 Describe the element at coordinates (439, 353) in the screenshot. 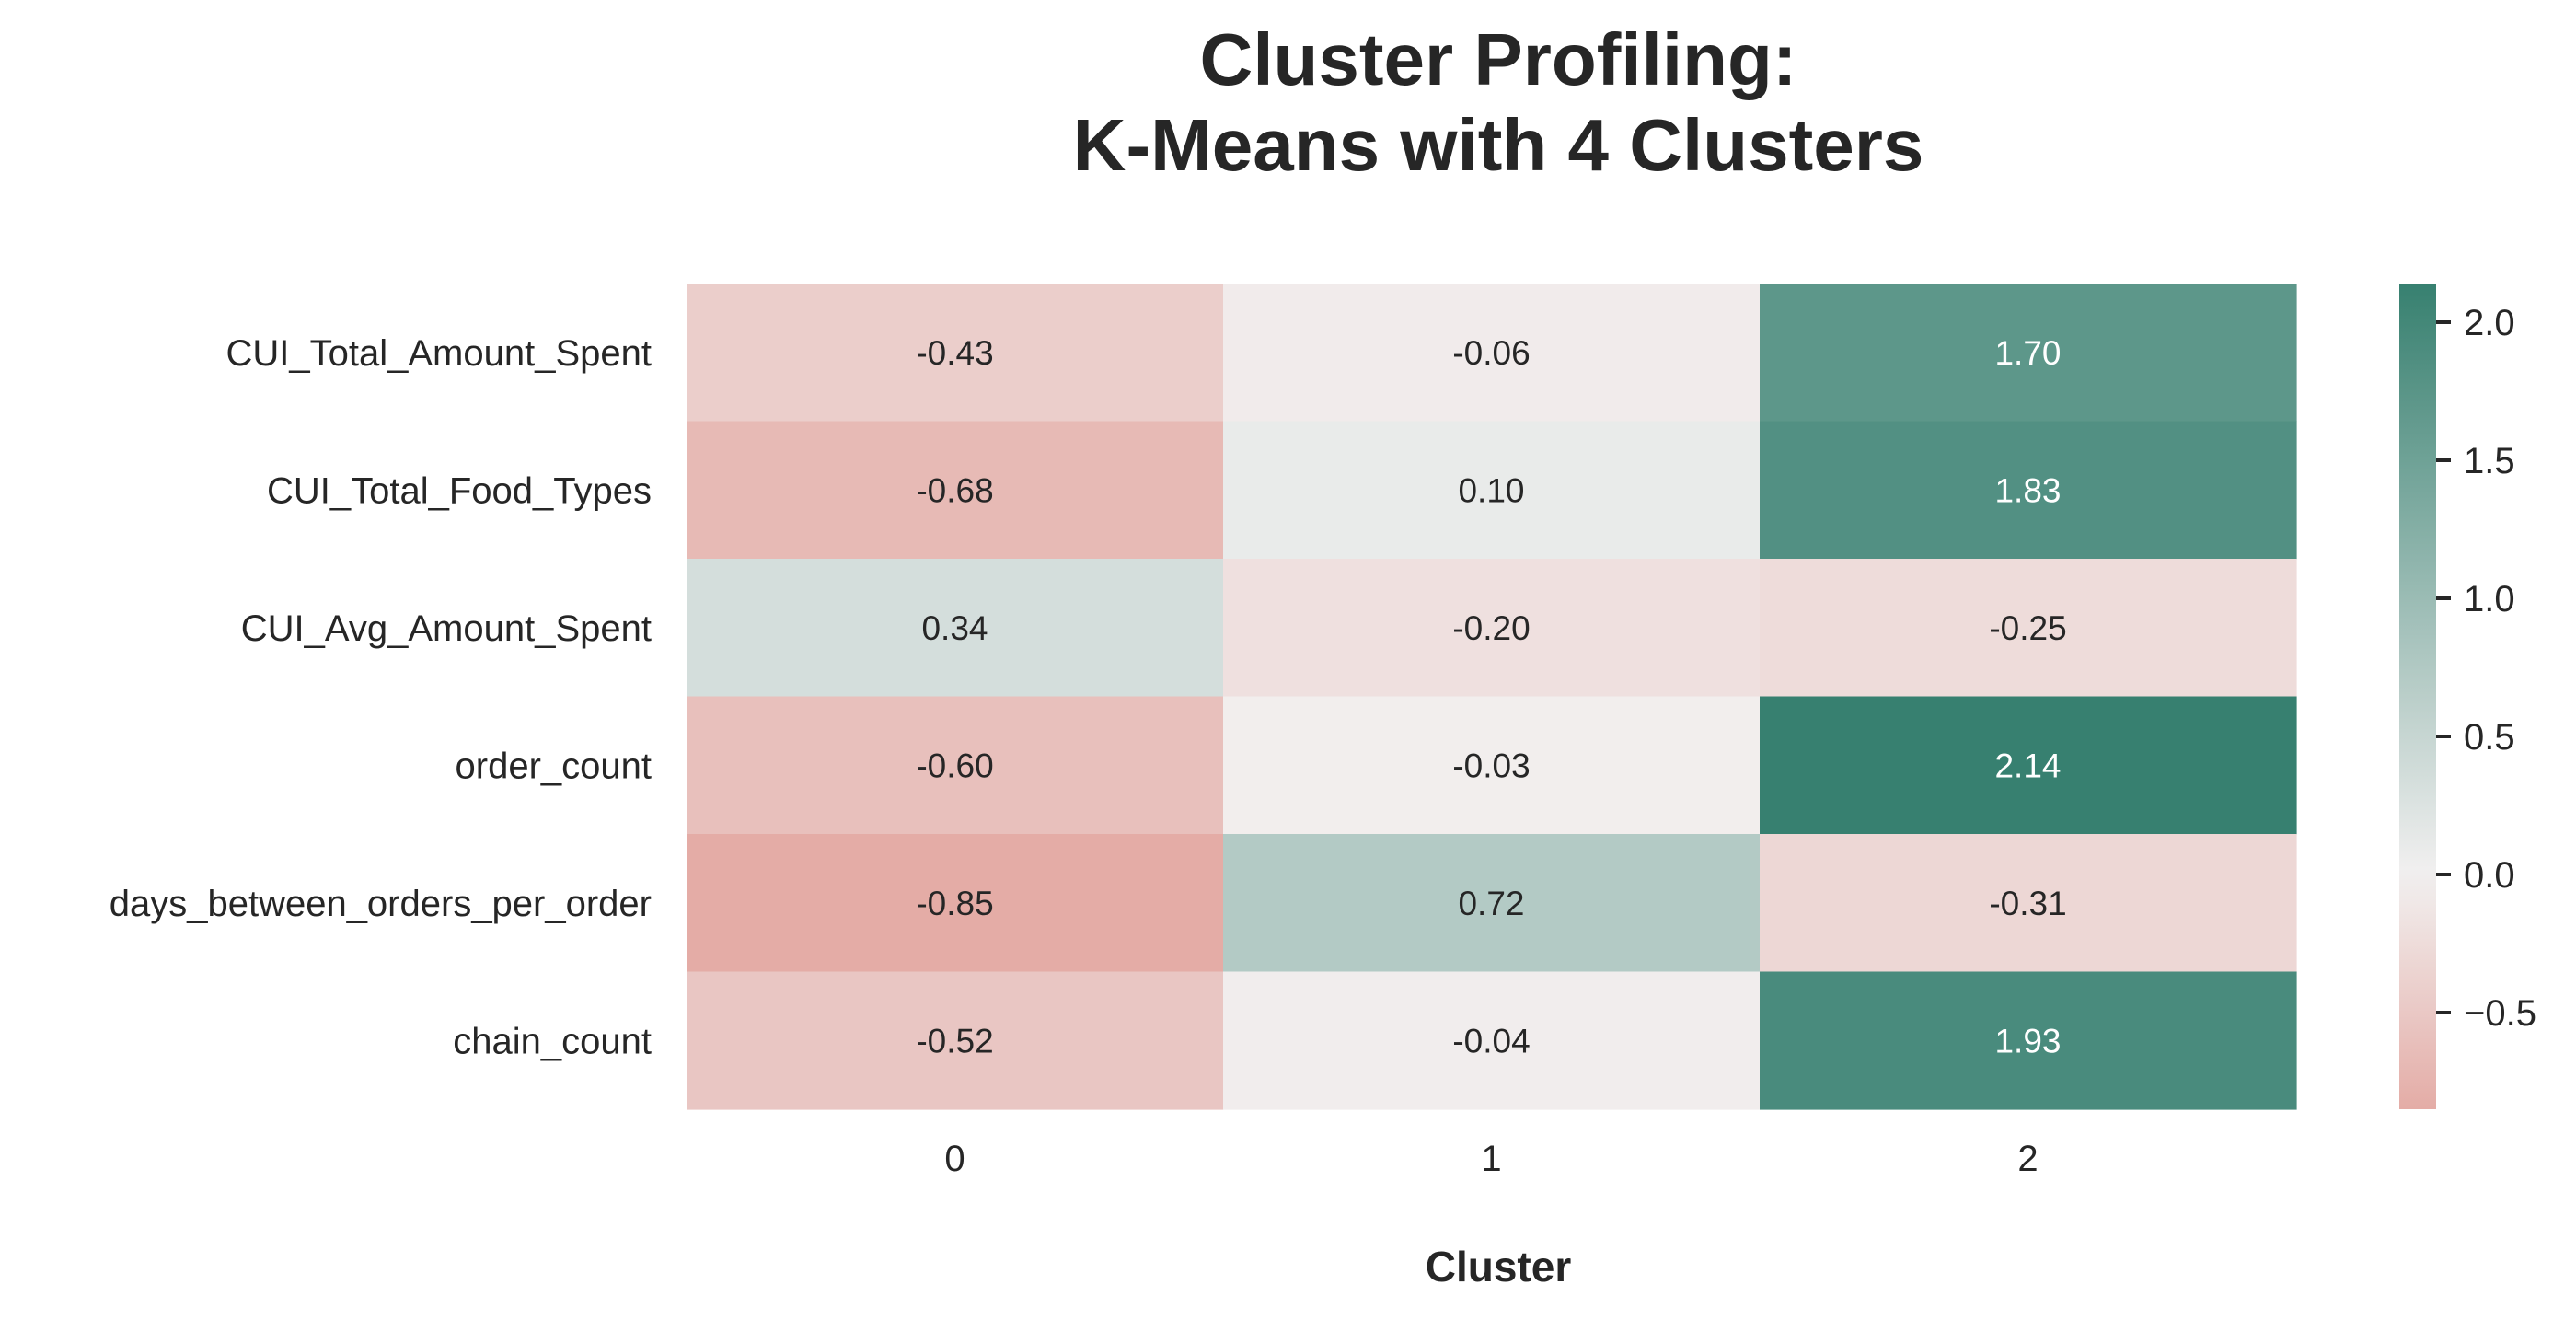

I see `y-tick-label: CUI_Total_Amount_Spent` at that location.